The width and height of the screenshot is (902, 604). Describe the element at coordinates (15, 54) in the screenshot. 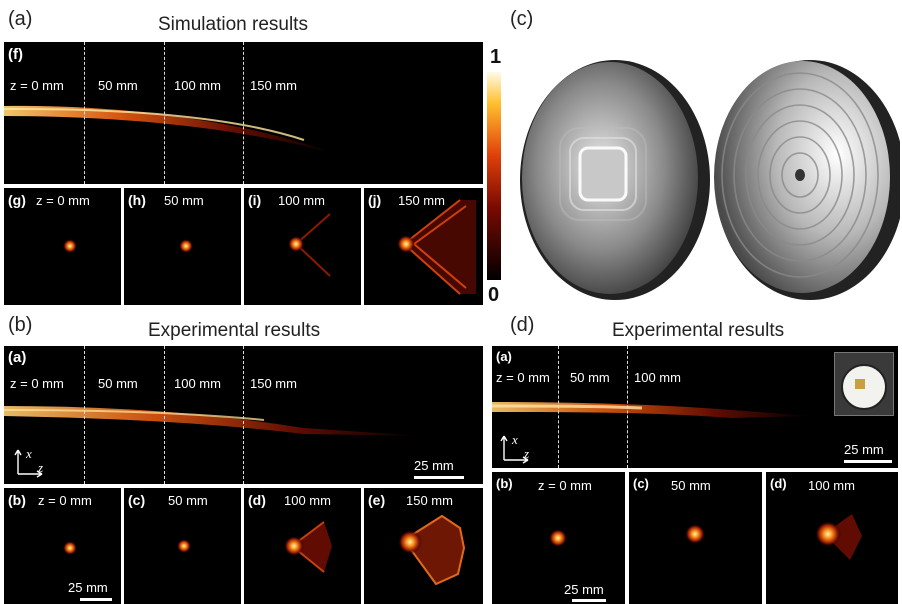

I see `sim-long-tag: (f)` at that location.